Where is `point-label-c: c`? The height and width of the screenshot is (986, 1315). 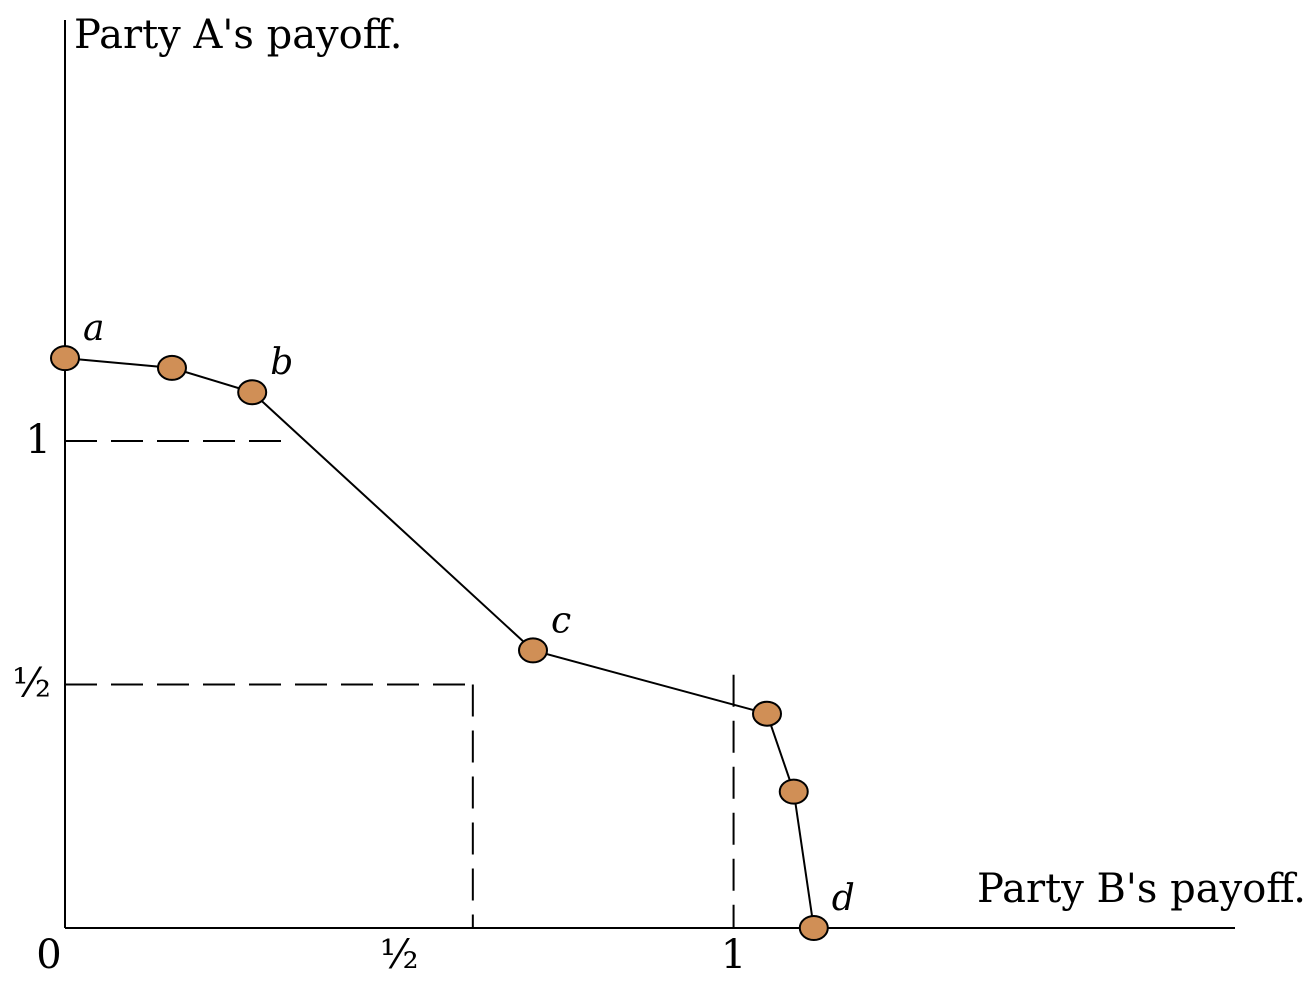
point-label-c: c is located at coordinates (561, 620).